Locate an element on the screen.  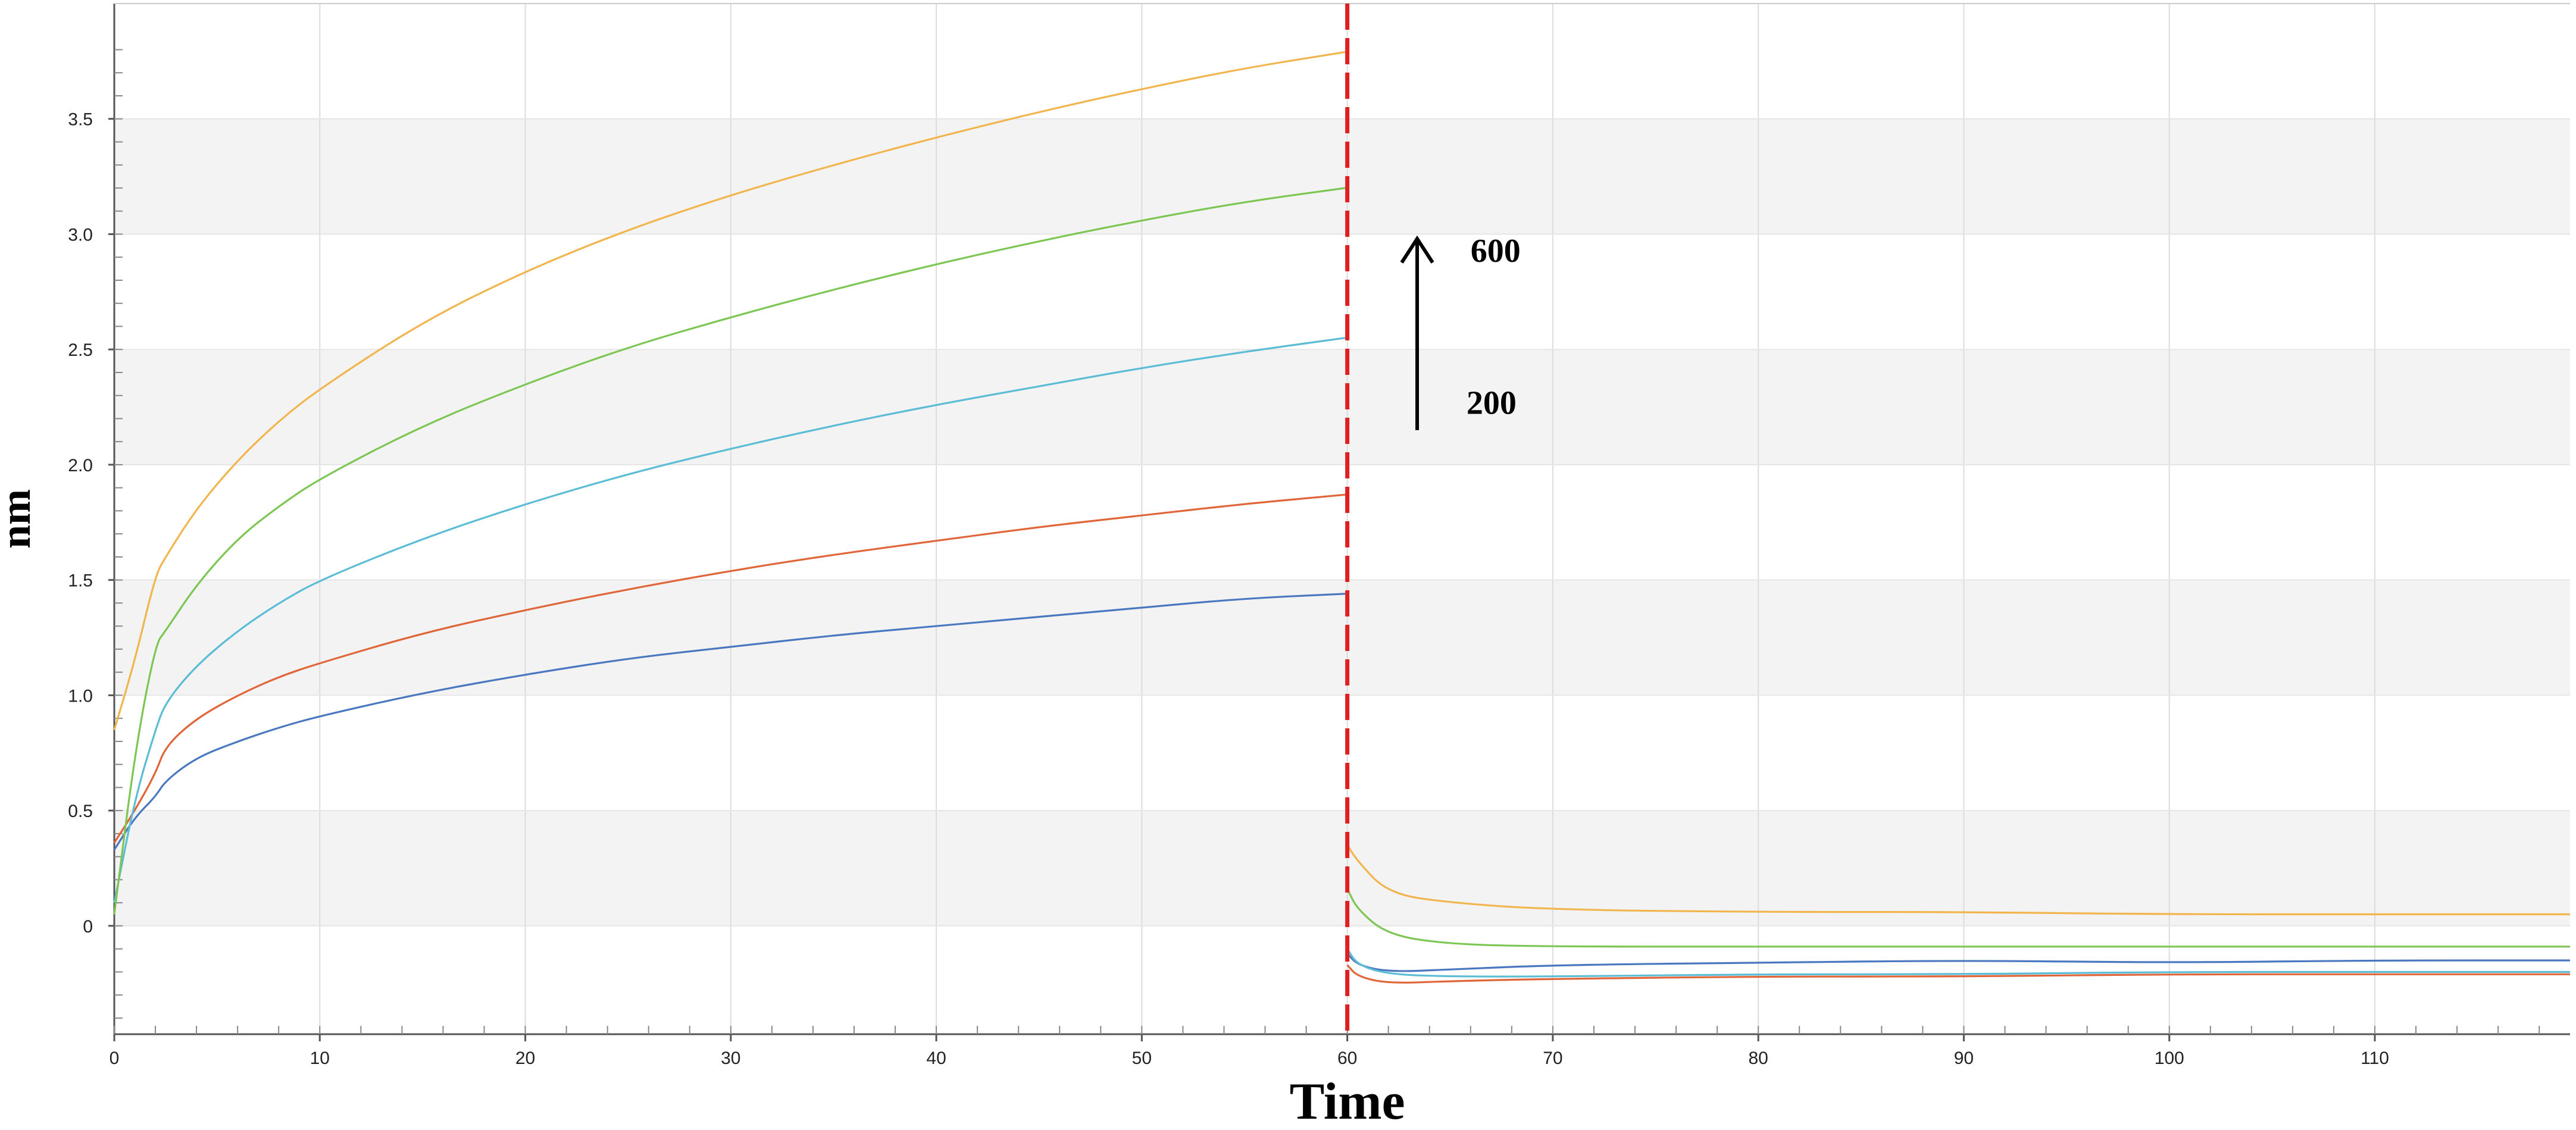
x-tick-label: 100 is located at coordinates (2169, 1058).